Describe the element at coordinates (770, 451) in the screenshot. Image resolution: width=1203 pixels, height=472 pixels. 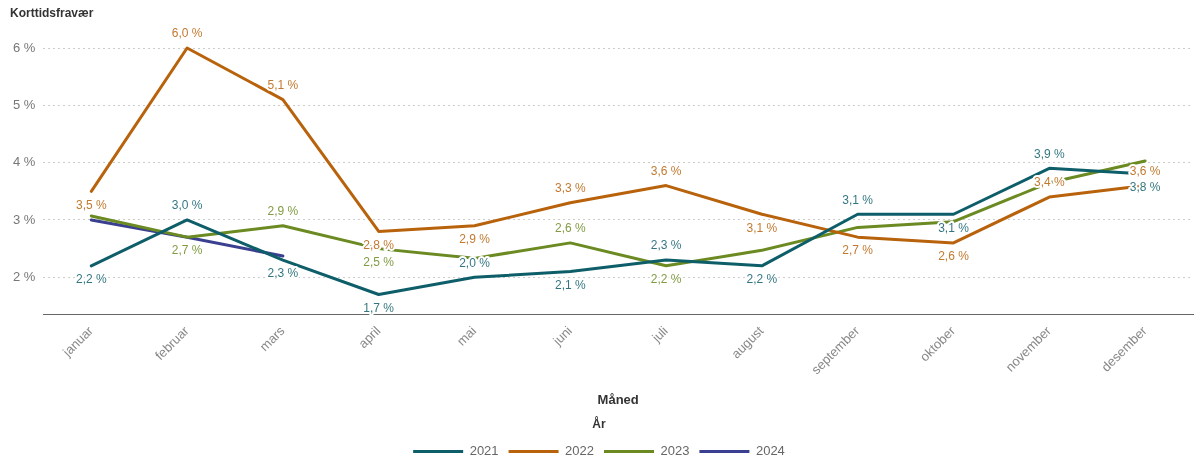
I see `legend-label: 2024` at that location.